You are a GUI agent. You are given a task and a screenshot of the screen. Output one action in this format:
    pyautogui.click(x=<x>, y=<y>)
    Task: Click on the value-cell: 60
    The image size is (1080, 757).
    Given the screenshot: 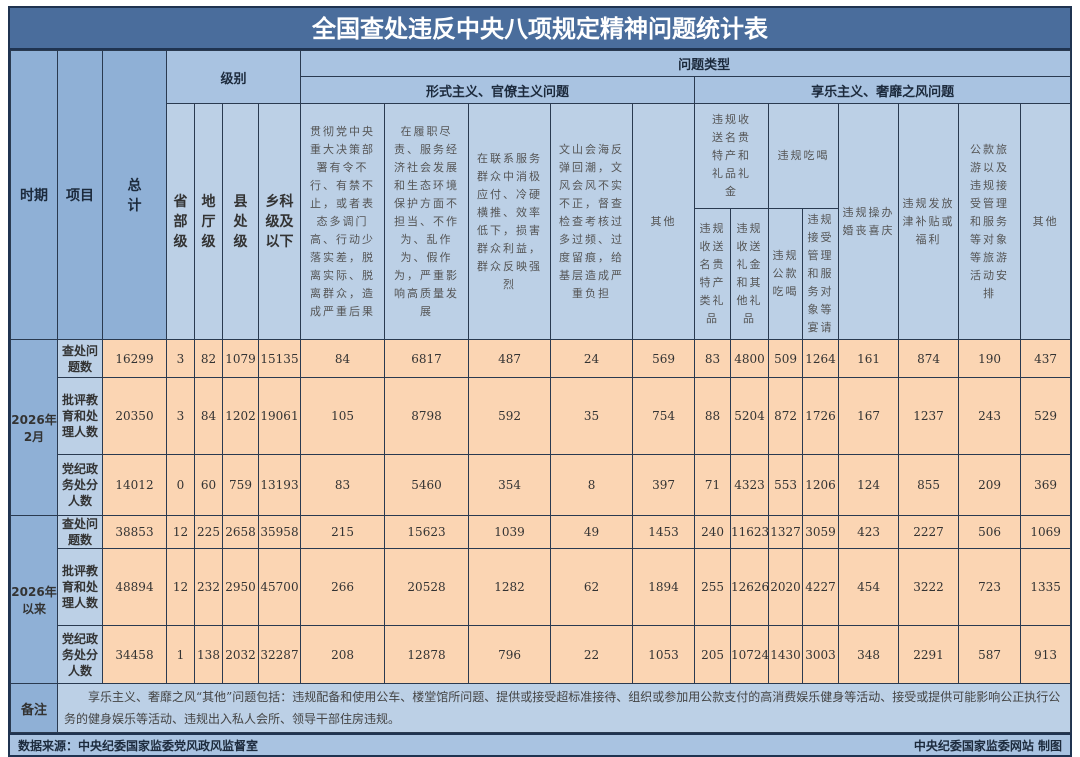 What is the action you would take?
    pyautogui.click(x=208, y=485)
    